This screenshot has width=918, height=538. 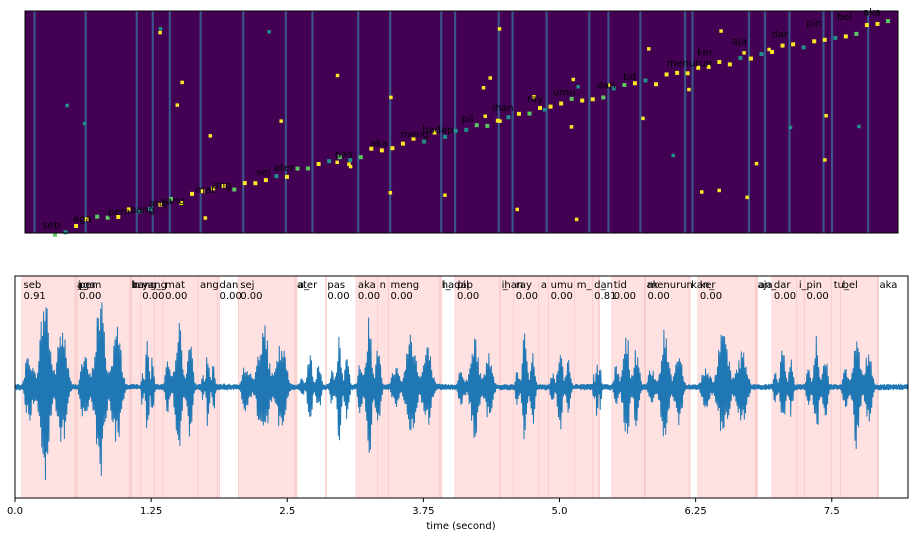 What do you see at coordinates (468, 119) in the screenshot?
I see `token-label: pil` at bounding box center [468, 119].